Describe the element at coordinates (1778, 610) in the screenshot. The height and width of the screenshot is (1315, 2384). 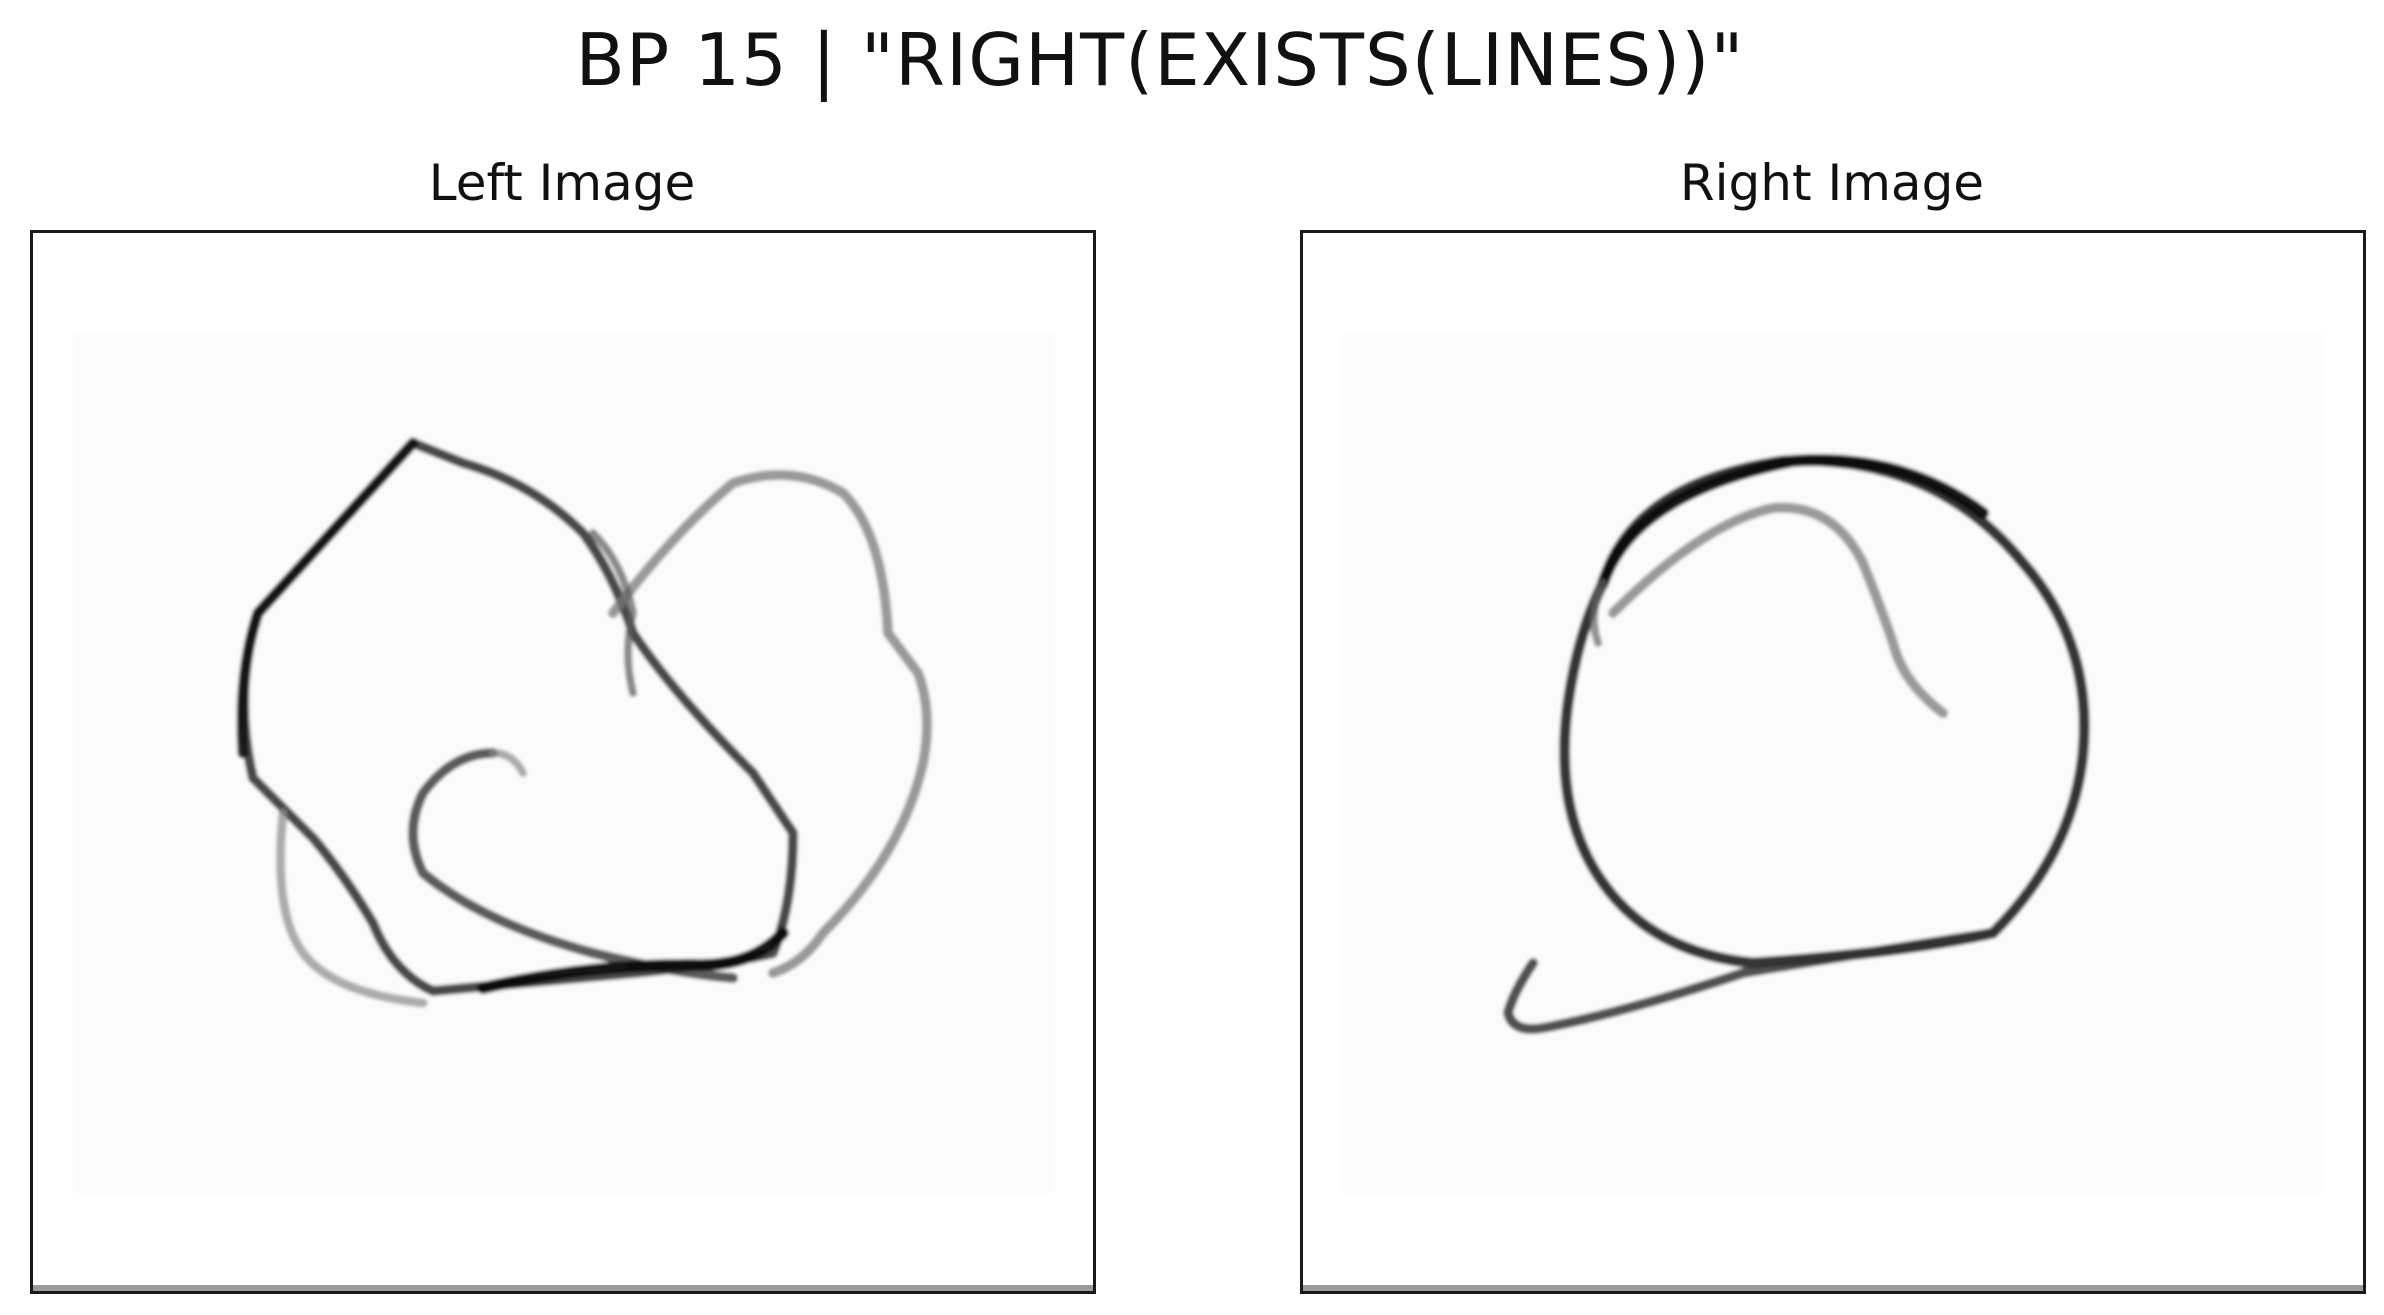
I see `inner-hook` at that location.